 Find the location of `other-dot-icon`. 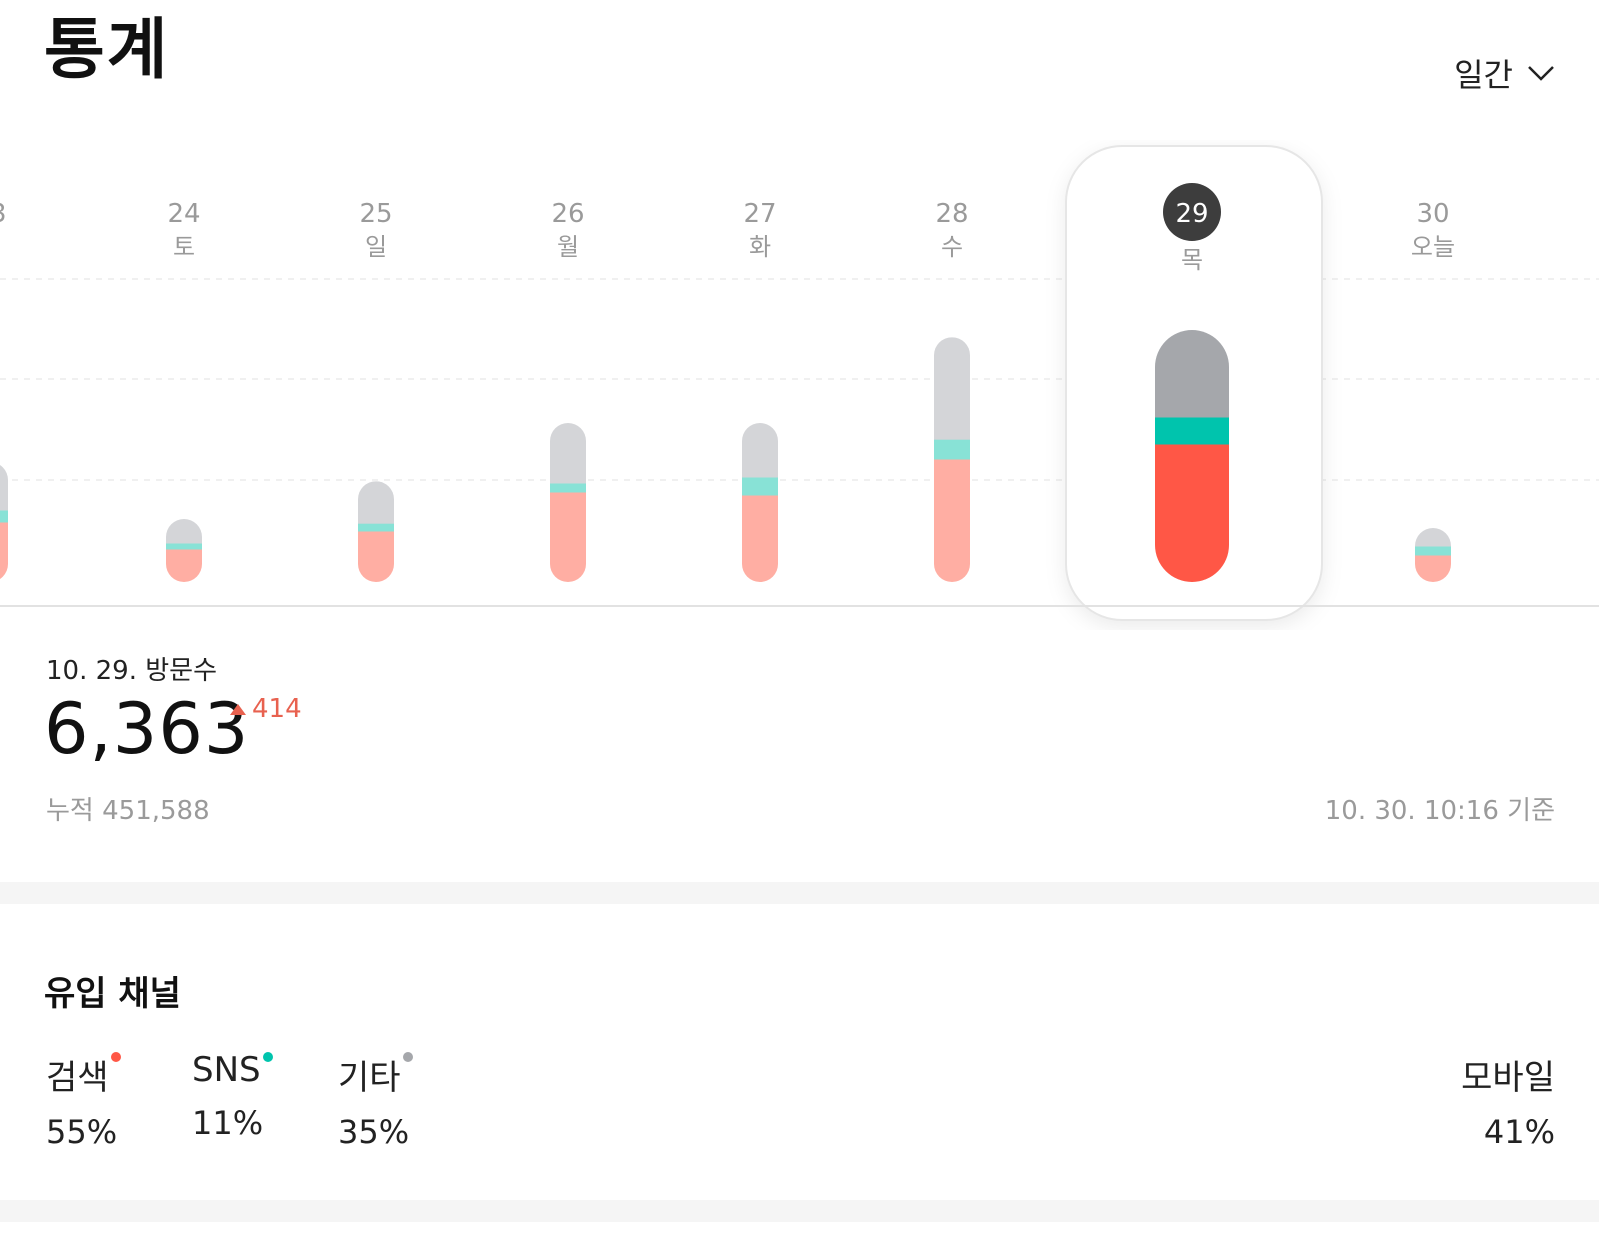

other-dot-icon is located at coordinates (407, 1057).